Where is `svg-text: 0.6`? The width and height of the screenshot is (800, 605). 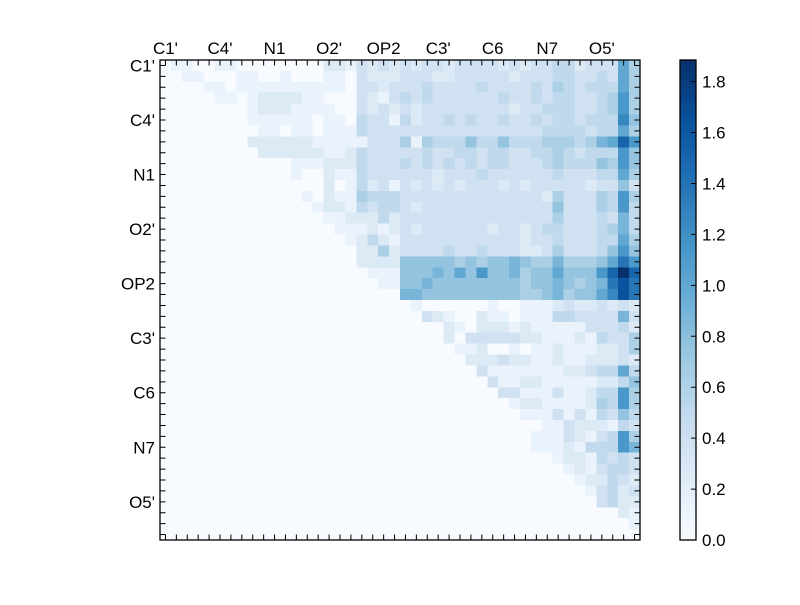 svg-text: 0.6 is located at coordinates (714, 387).